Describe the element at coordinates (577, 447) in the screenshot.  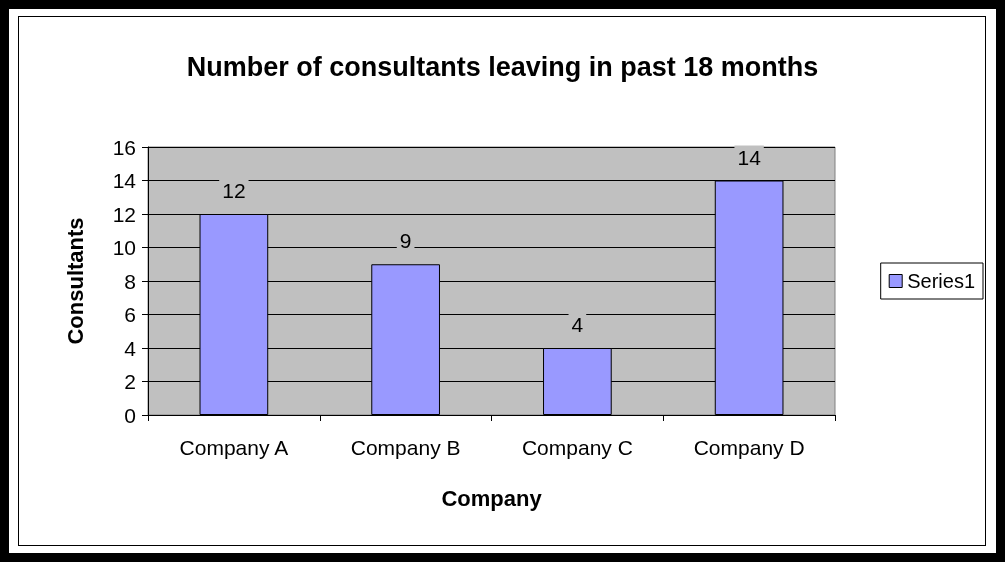
I see `x-tick-label: Company C` at that location.